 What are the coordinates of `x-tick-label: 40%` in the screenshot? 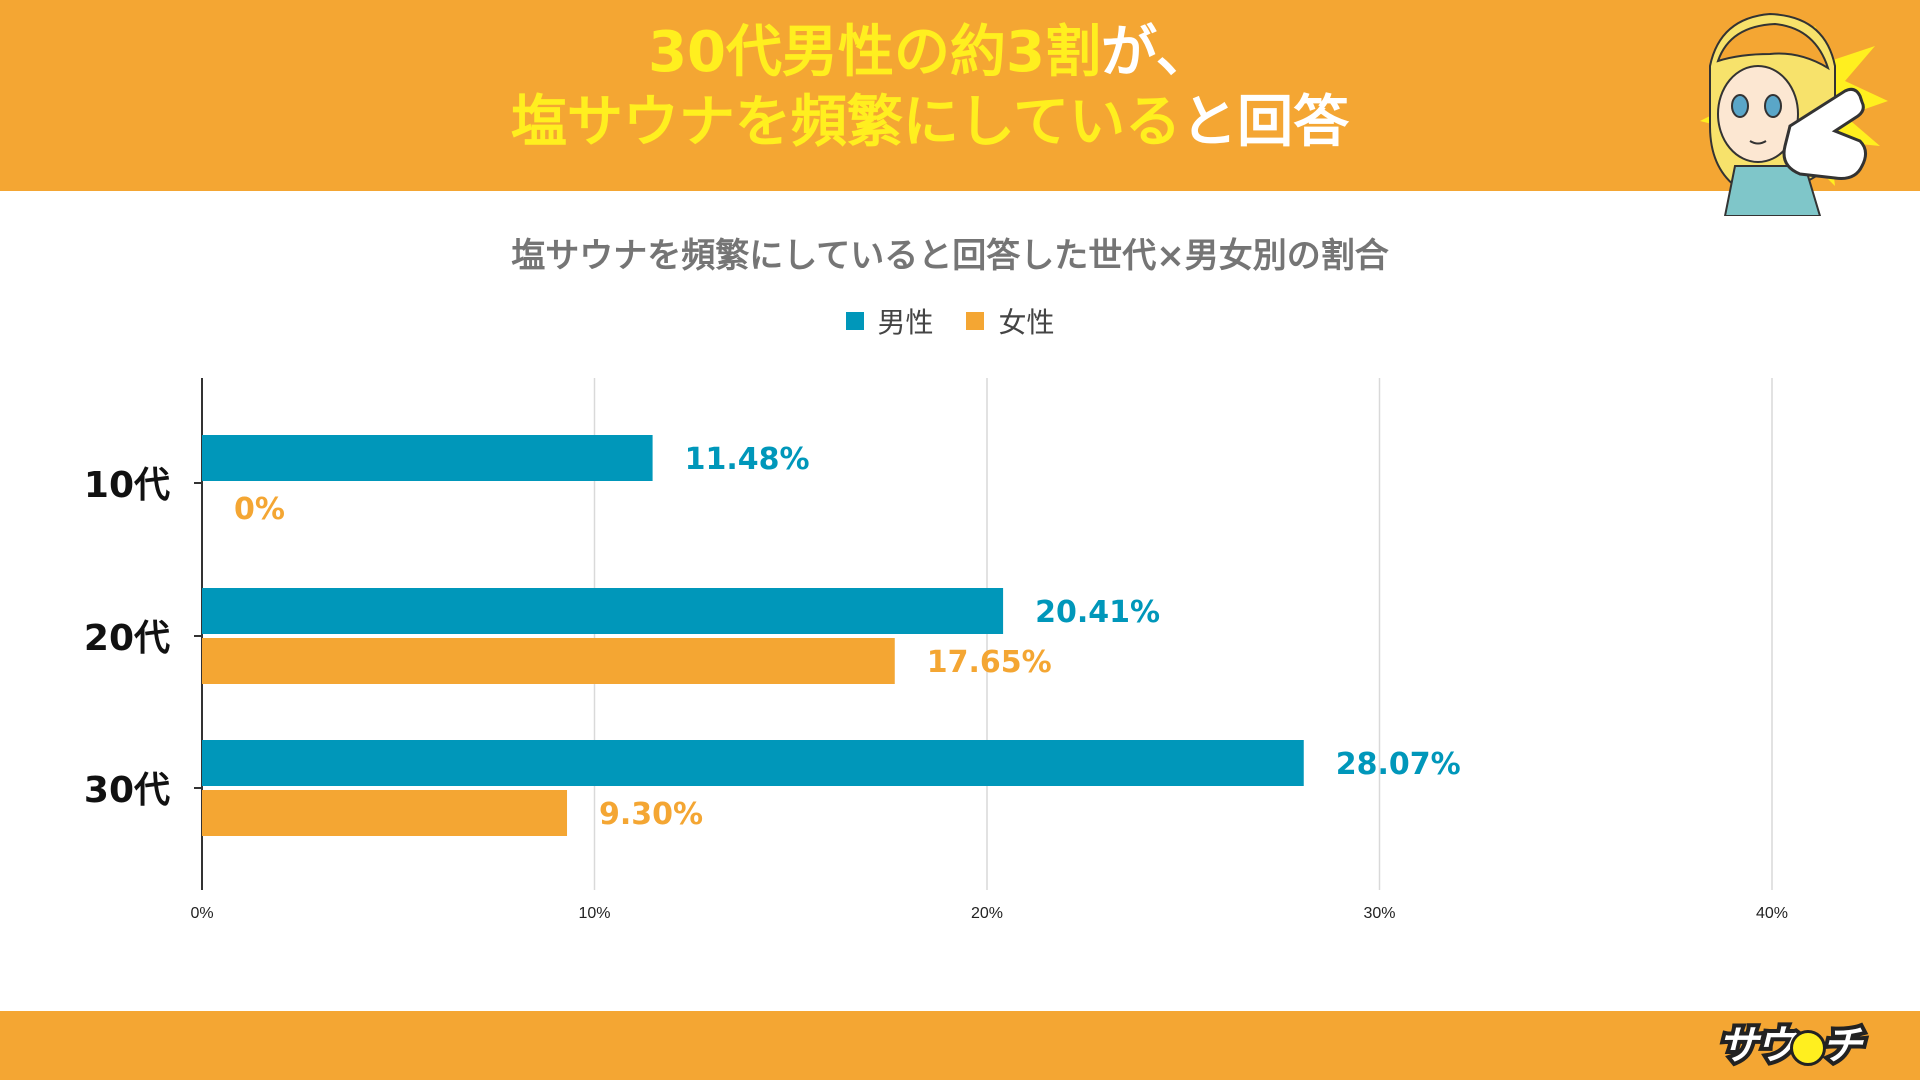 It's located at (1772, 913).